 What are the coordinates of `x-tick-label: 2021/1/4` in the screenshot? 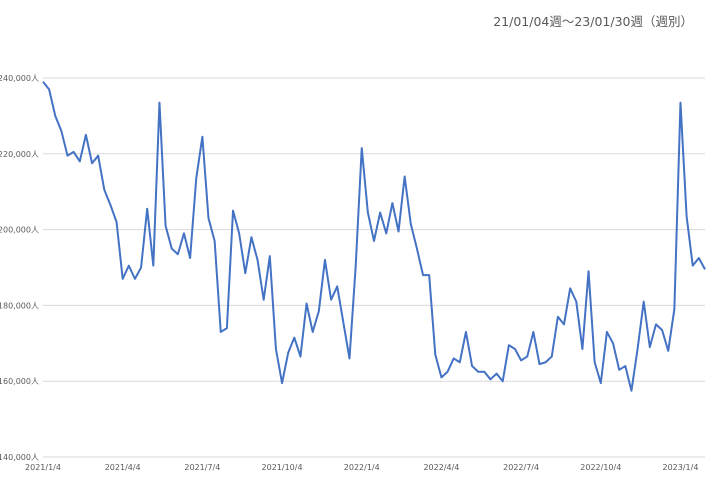 It's located at (43, 467).